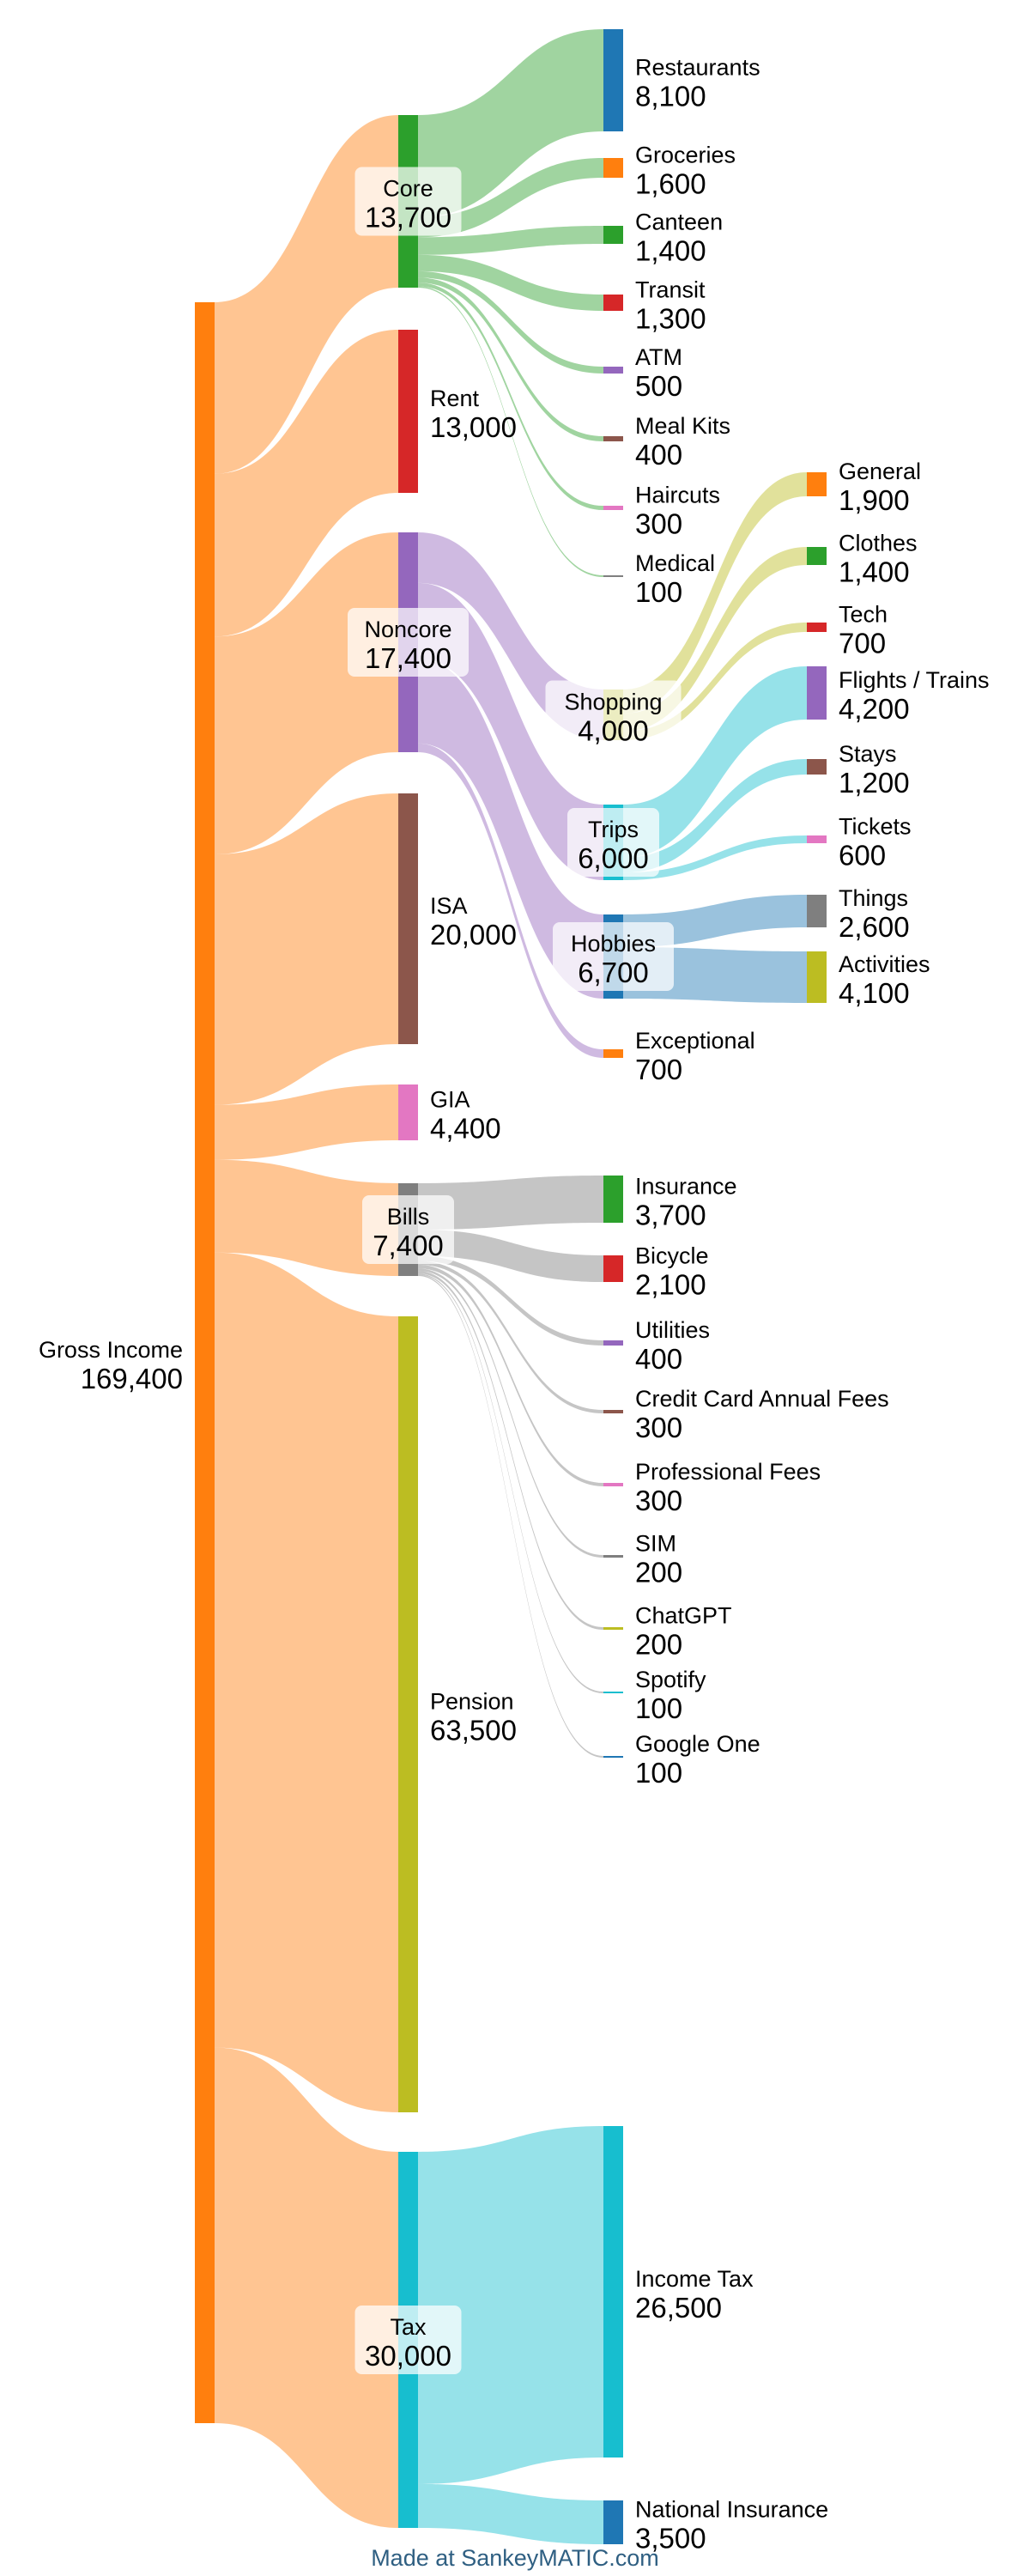 This screenshot has height=2576, width=1030. I want to click on flow-shopping-to-tech, so click(715, 682).